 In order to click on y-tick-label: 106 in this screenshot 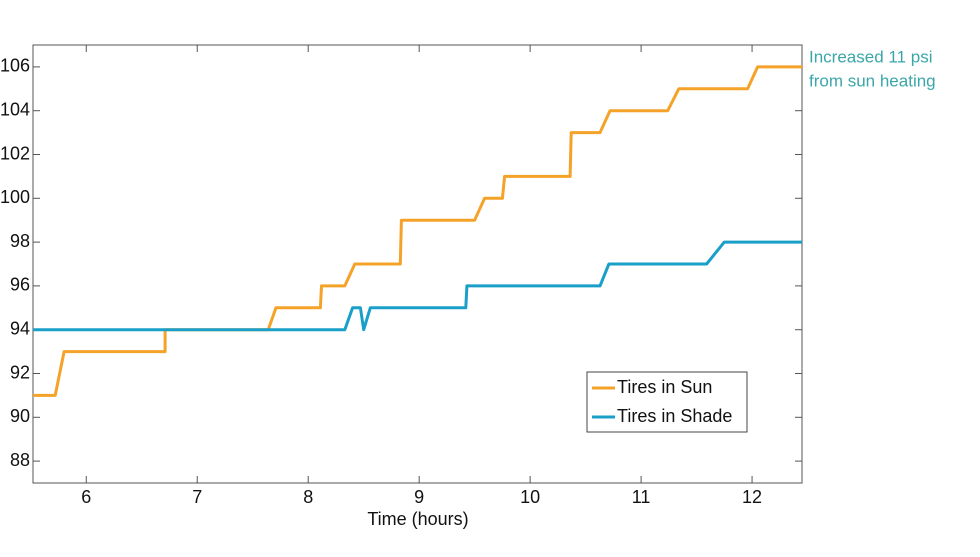, I will do `click(15, 66)`.